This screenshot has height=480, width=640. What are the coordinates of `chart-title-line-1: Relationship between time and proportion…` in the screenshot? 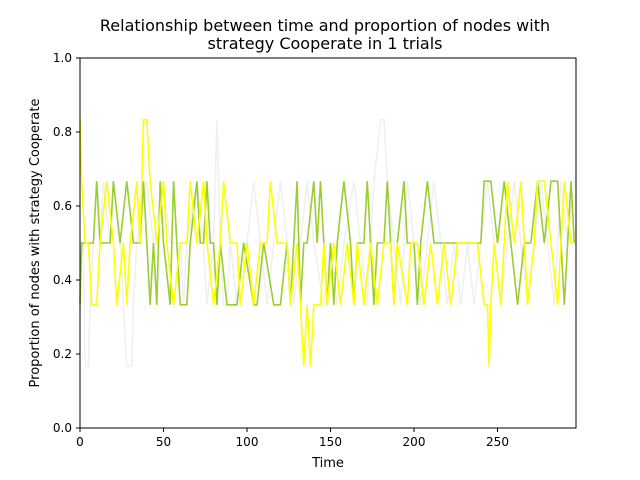 It's located at (325, 25).